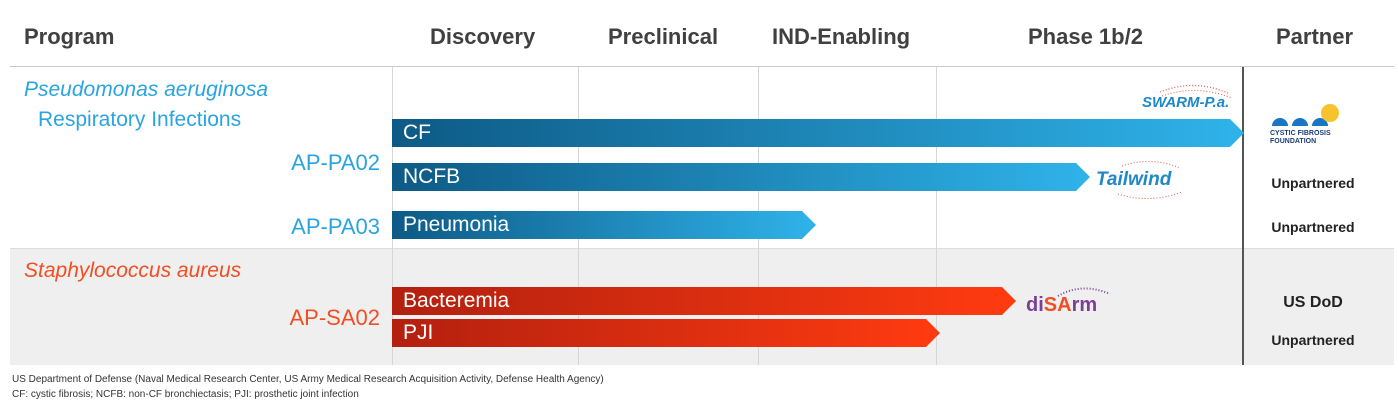  What do you see at coordinates (1196, 91) in the screenshot?
I see `swarm-swoosh-icon` at bounding box center [1196, 91].